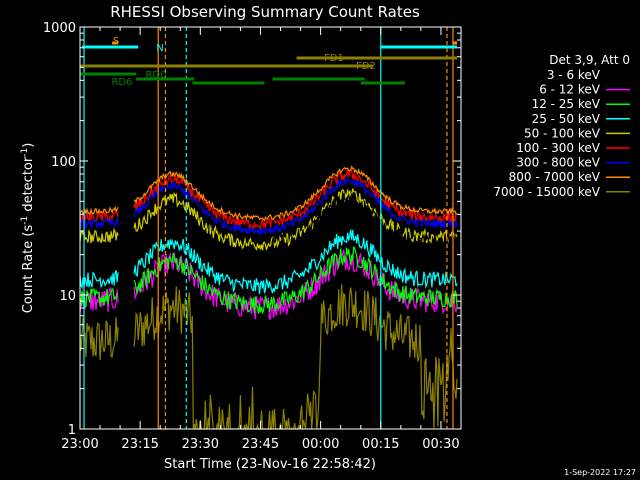  What do you see at coordinates (440, 444) in the screenshot?
I see `x-tick-label: 00:30` at bounding box center [440, 444].